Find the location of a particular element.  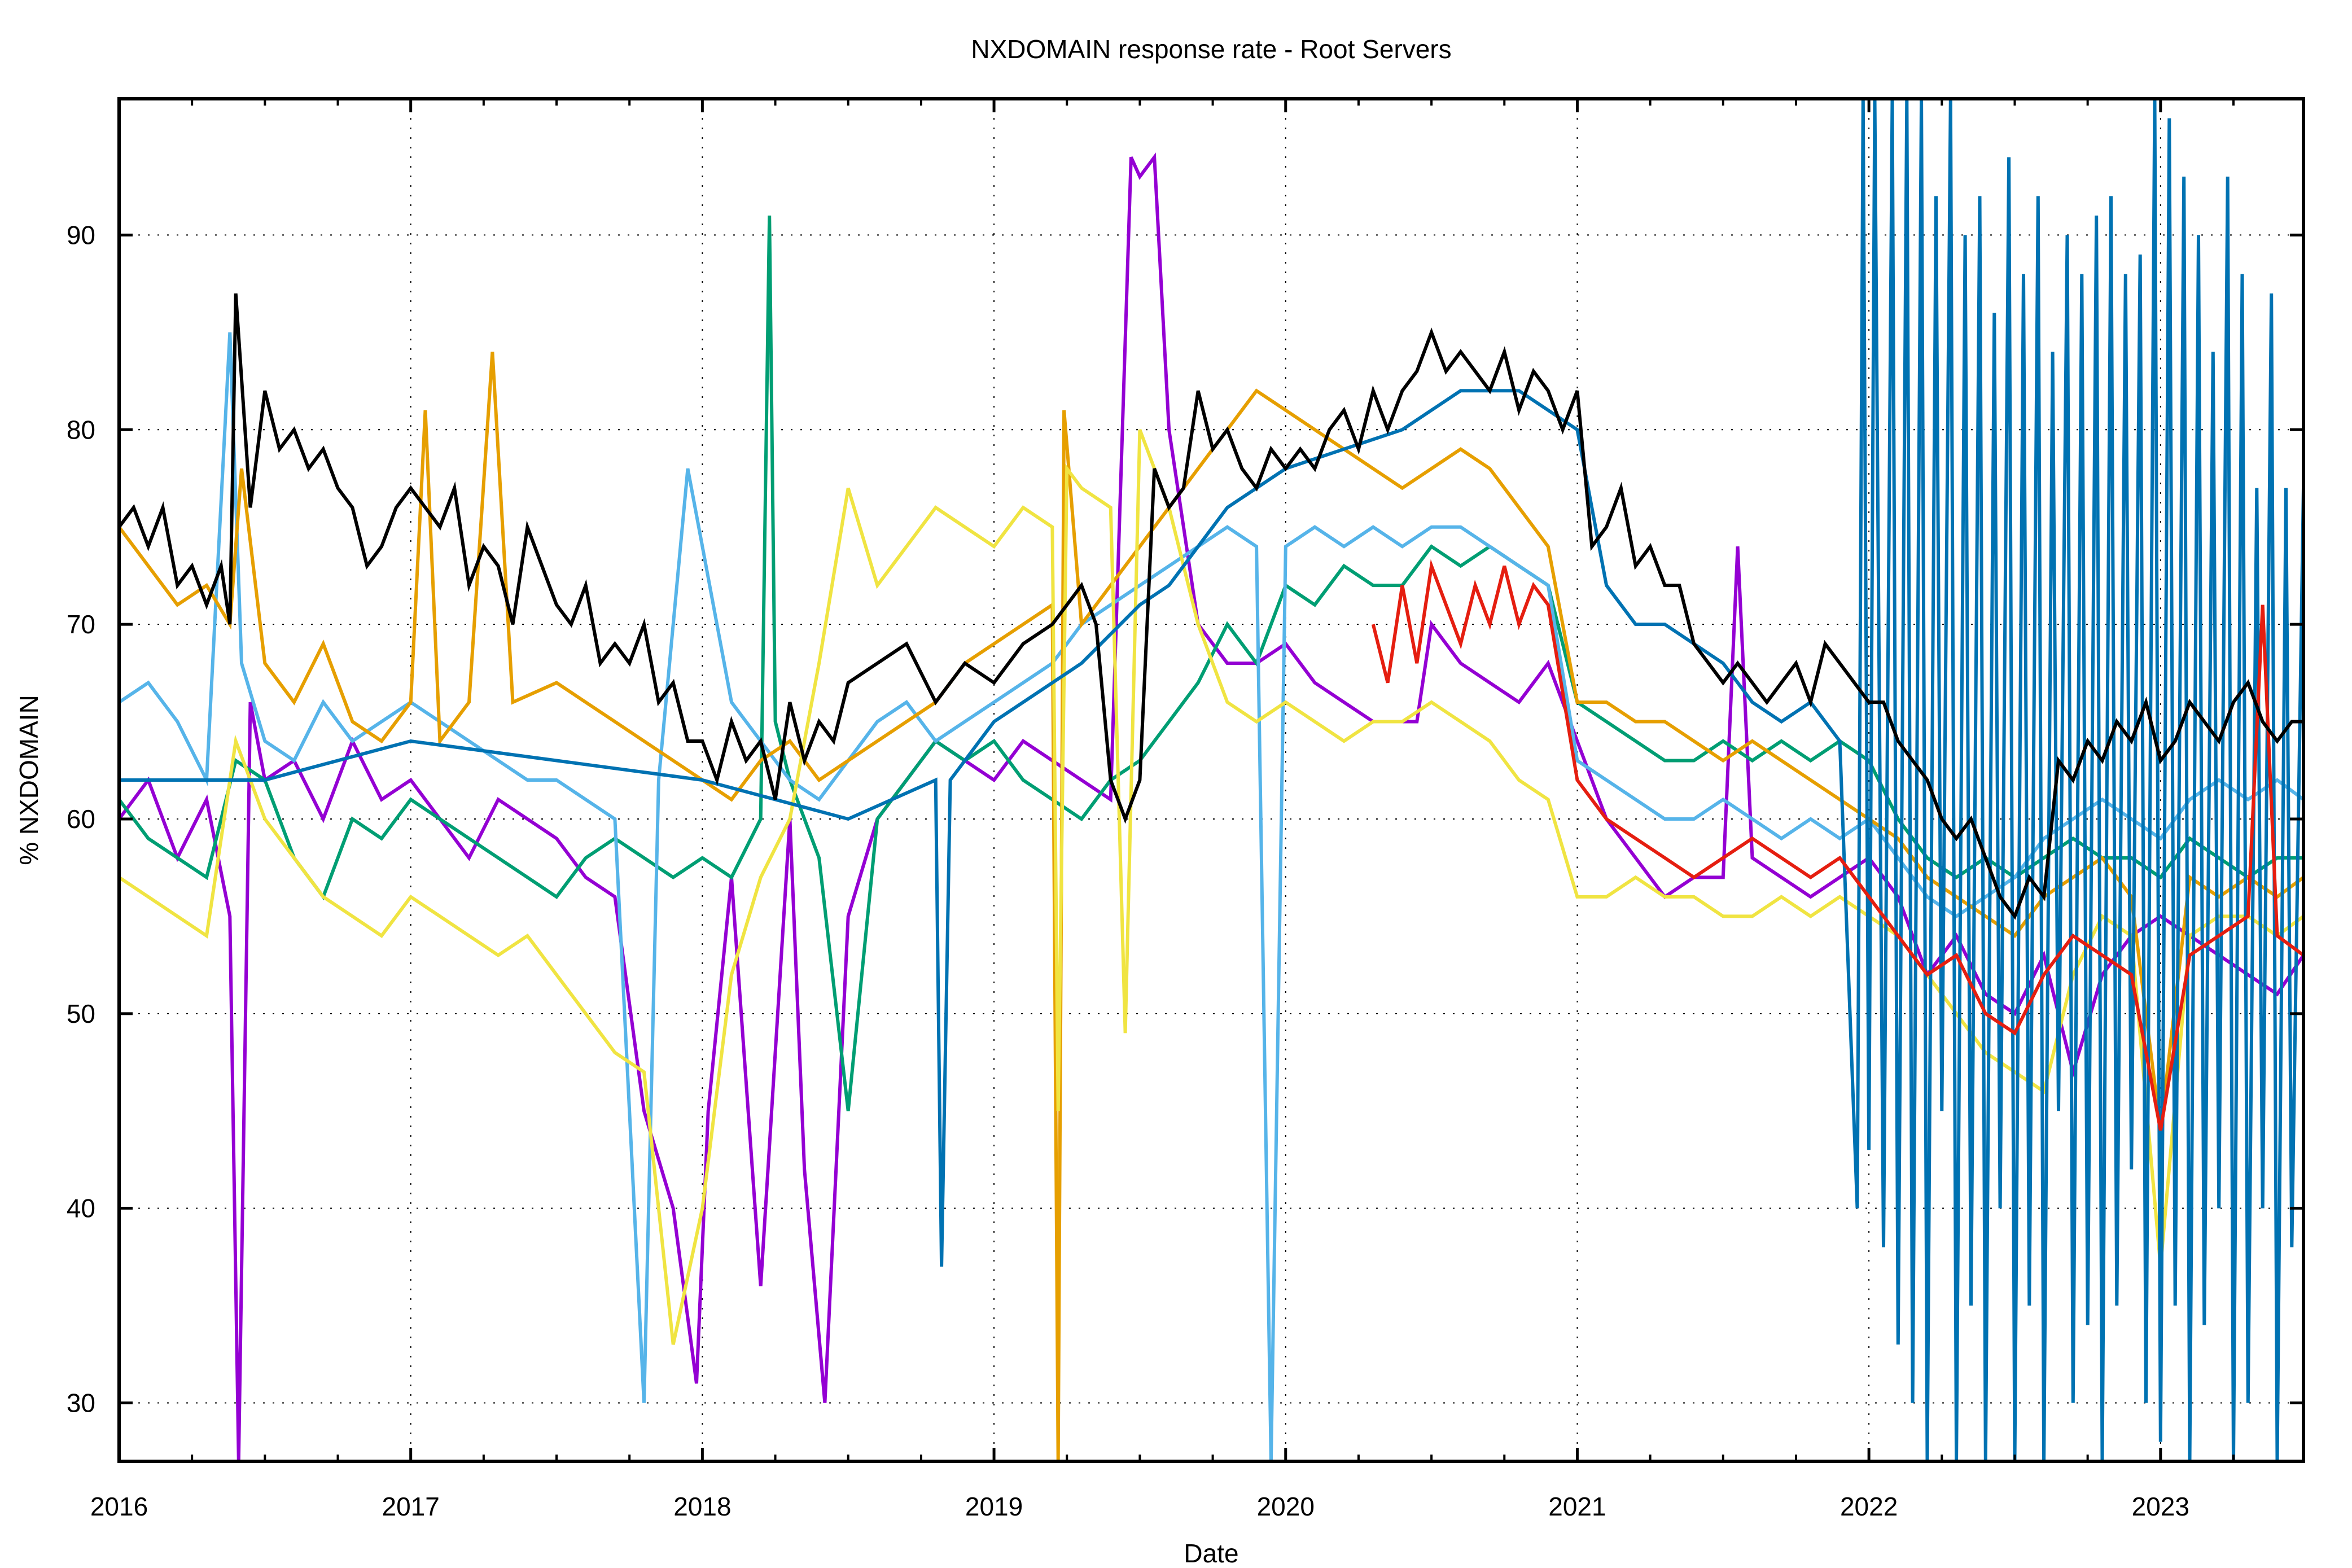

series-red-line is located at coordinates (1837, 845).